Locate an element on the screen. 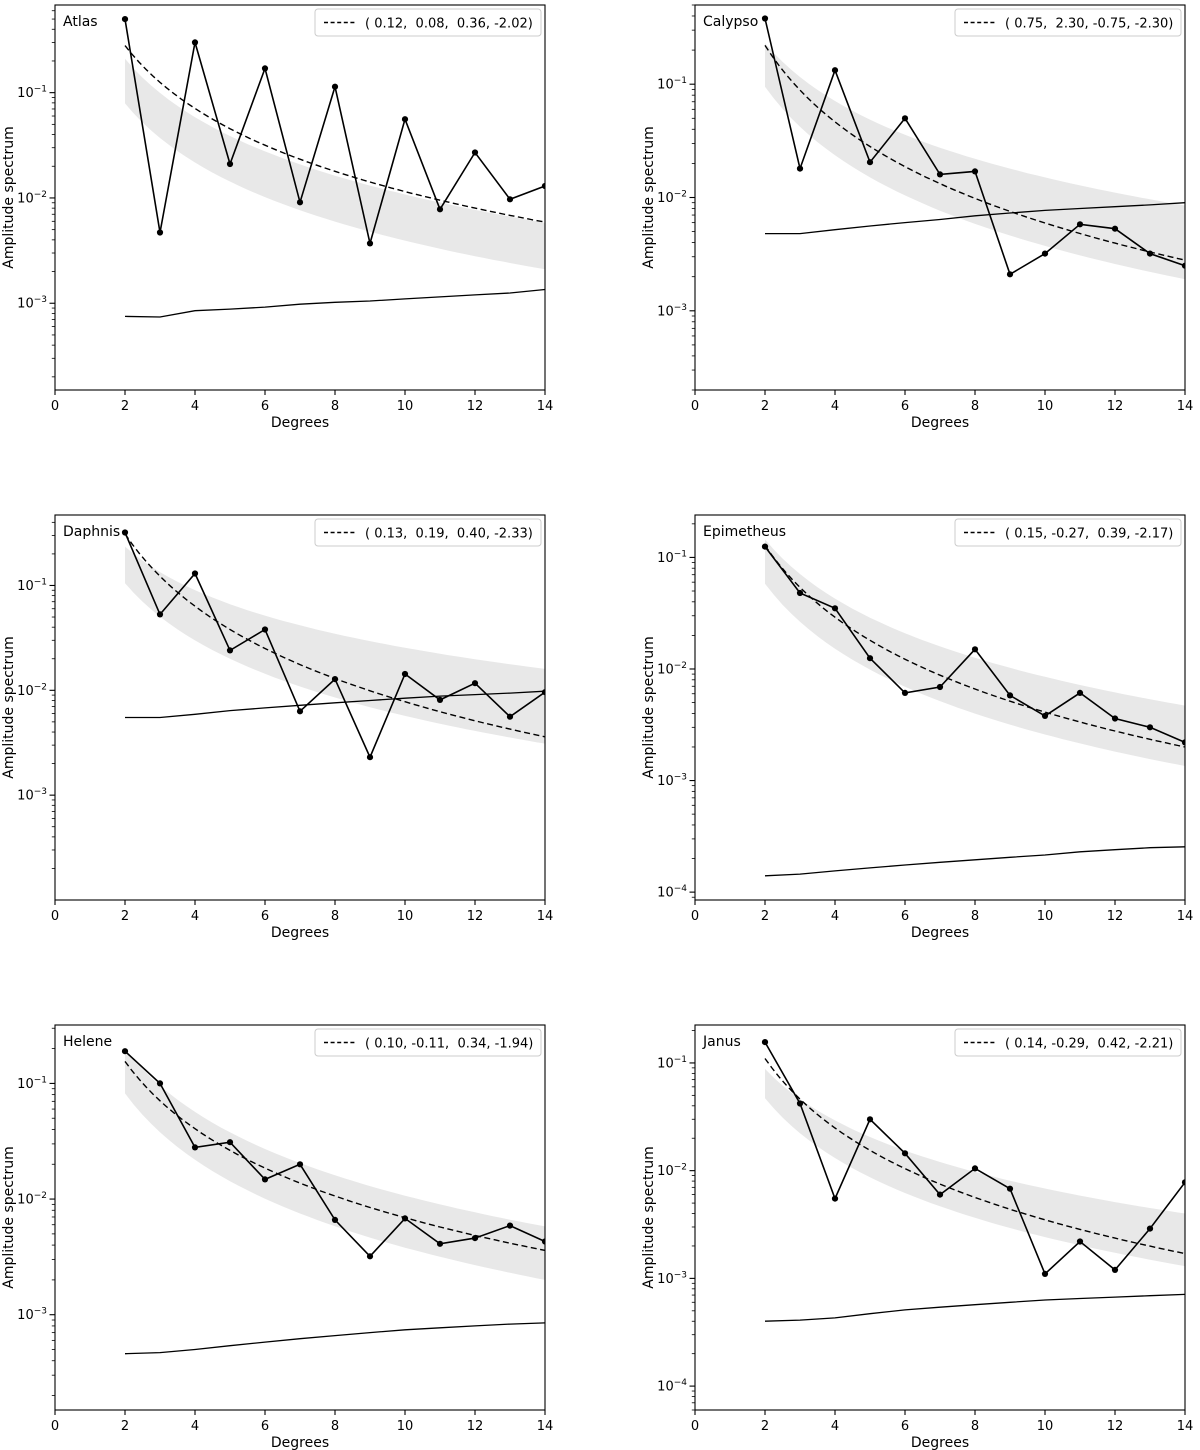 Image resolution: width=1200 pixels, height=1450 pixels. x-tick-label: 12 is located at coordinates (475, 406).